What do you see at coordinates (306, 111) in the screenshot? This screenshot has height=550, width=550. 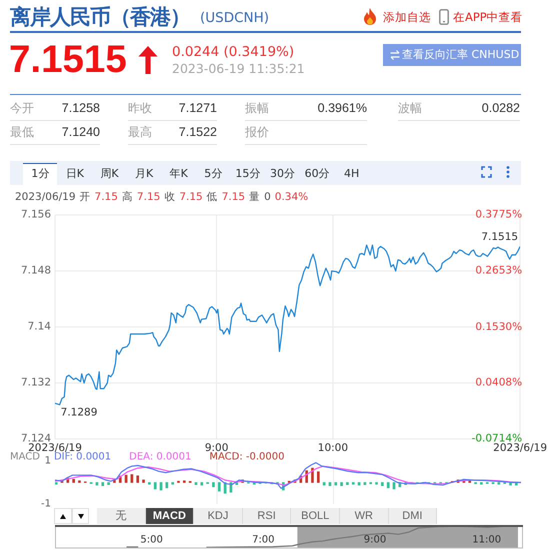 I see `table-cell: 振幅 0.3961%` at bounding box center [306, 111].